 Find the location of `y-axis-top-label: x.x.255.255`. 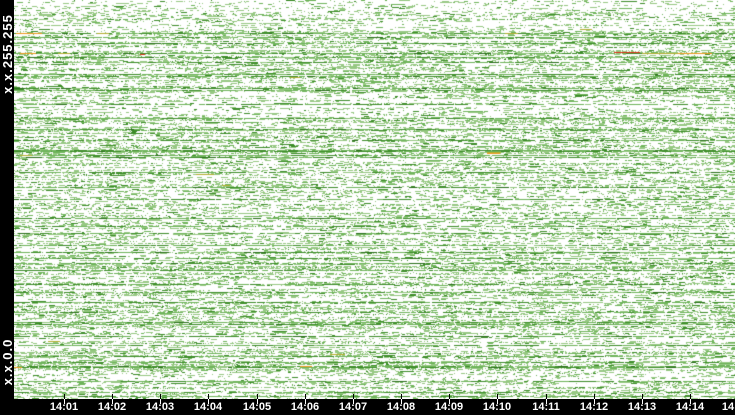

y-axis-top-label: x.x.255.255 is located at coordinates (7, 54).